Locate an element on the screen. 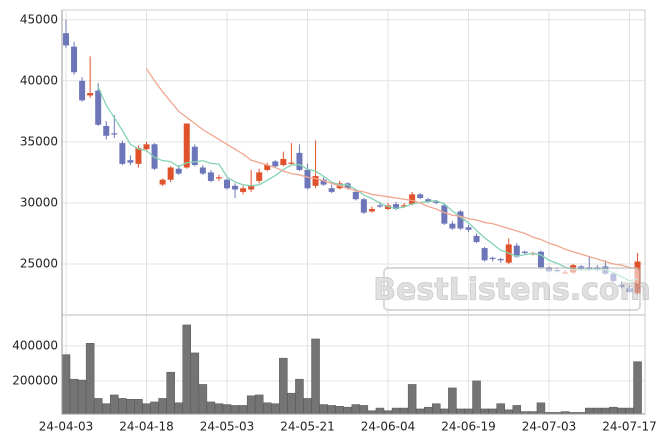  x-tick-label: 24-06-19 is located at coordinates (468, 427).